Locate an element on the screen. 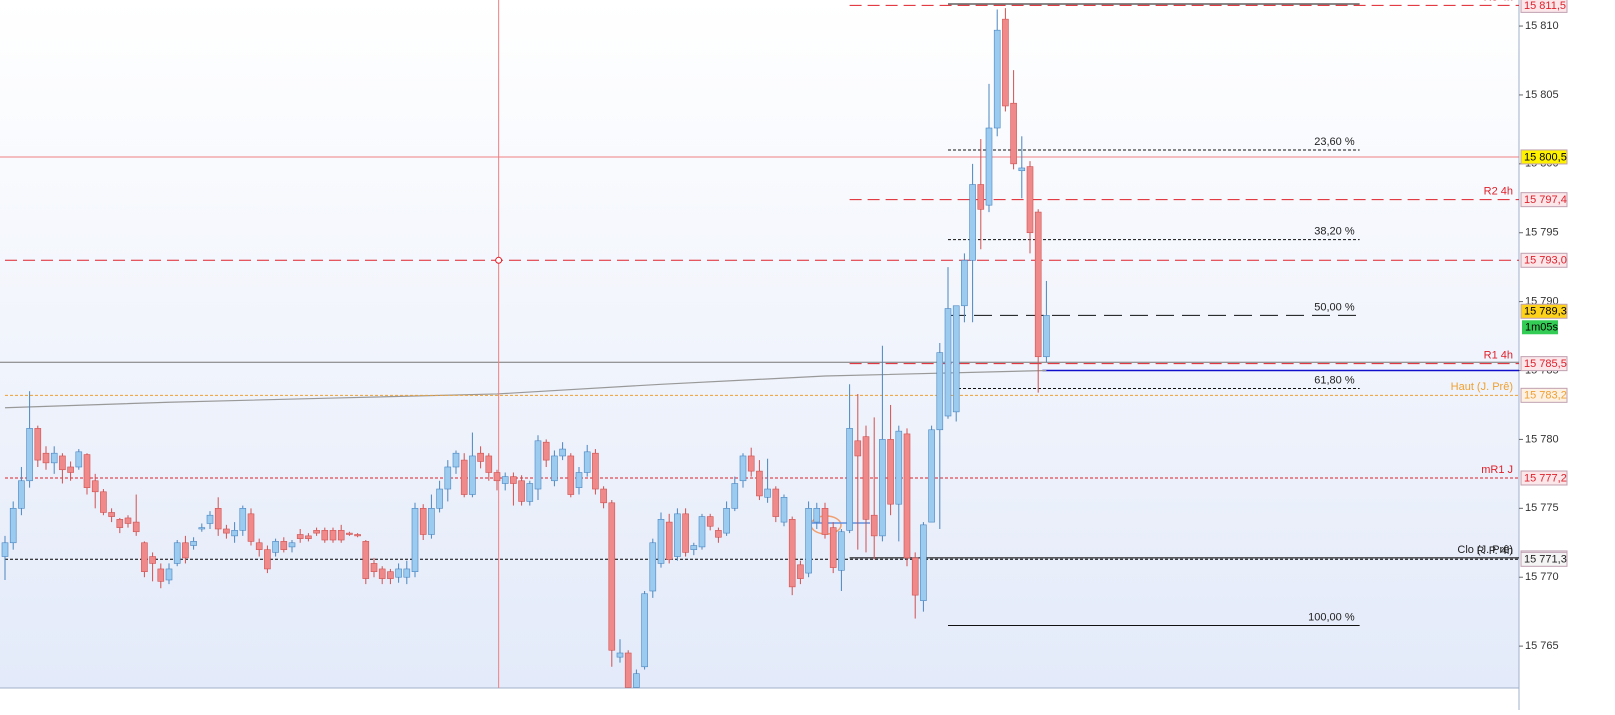 The image size is (1615, 715). level-name: Clo (J. Prê) is located at coordinates (1485, 550).